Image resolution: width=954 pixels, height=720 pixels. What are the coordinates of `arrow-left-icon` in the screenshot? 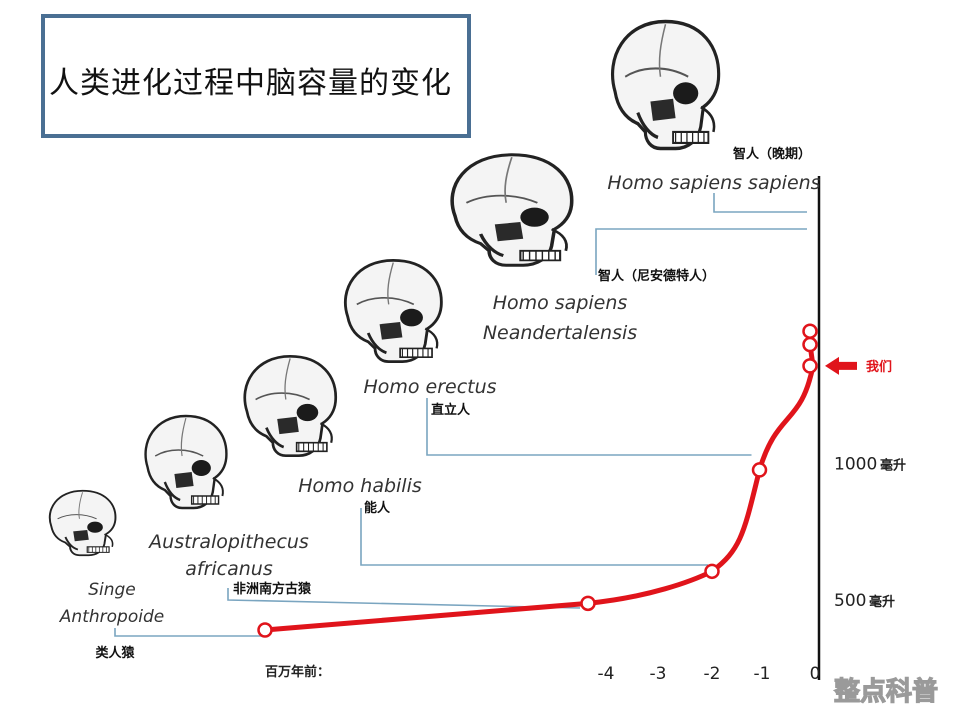 It's located at (841, 365).